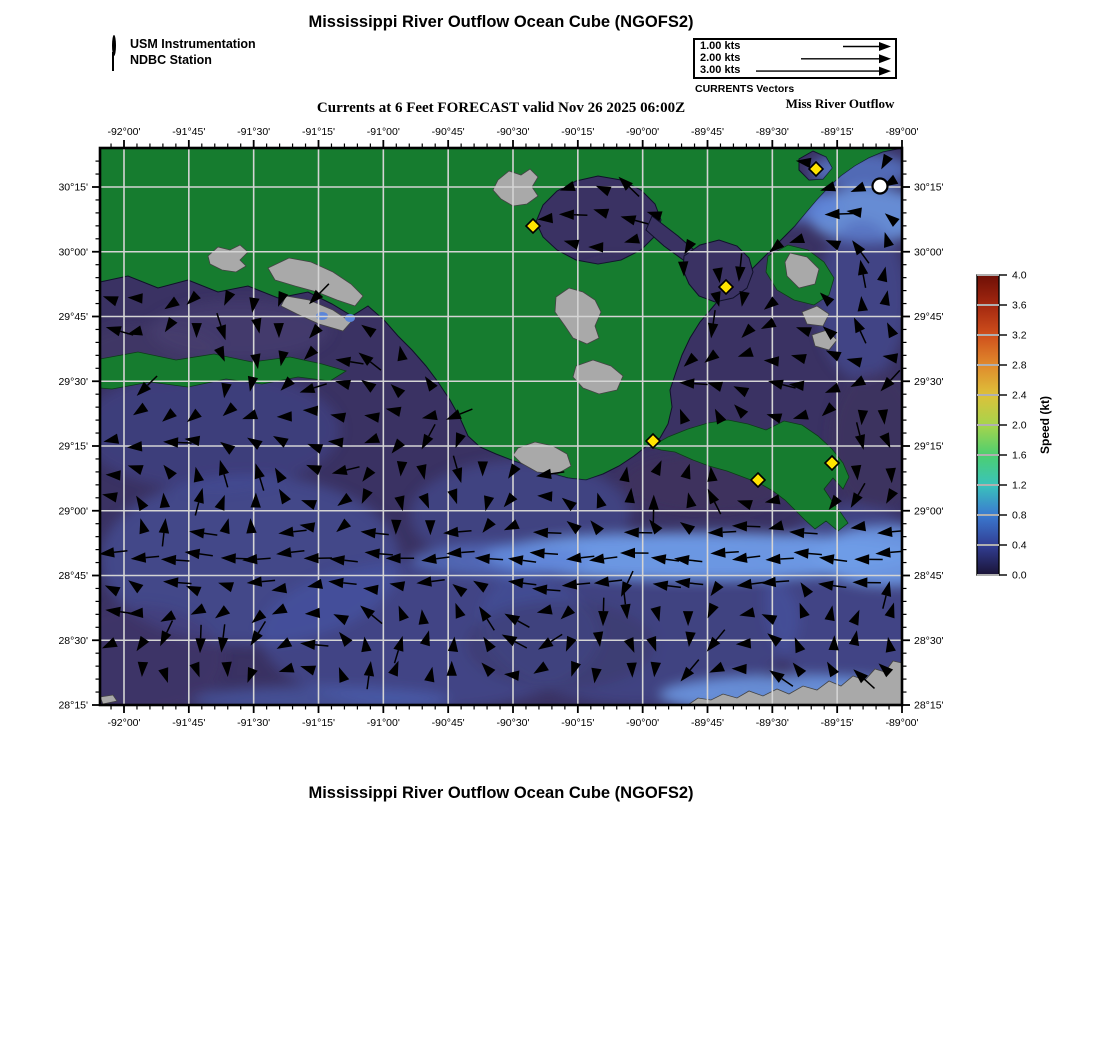  I want to click on colorbar-tick-label: 3.2, so click(1019, 336).